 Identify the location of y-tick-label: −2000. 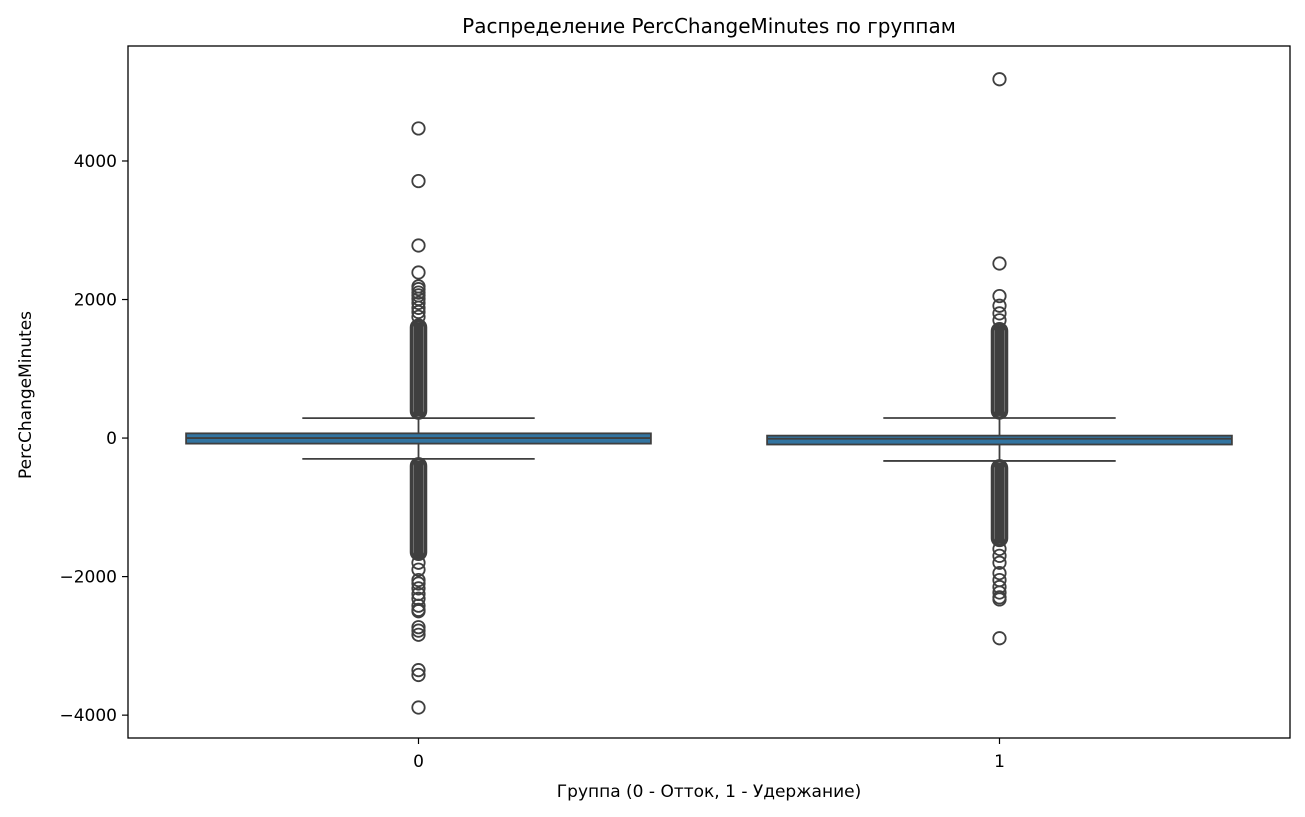
(88, 578).